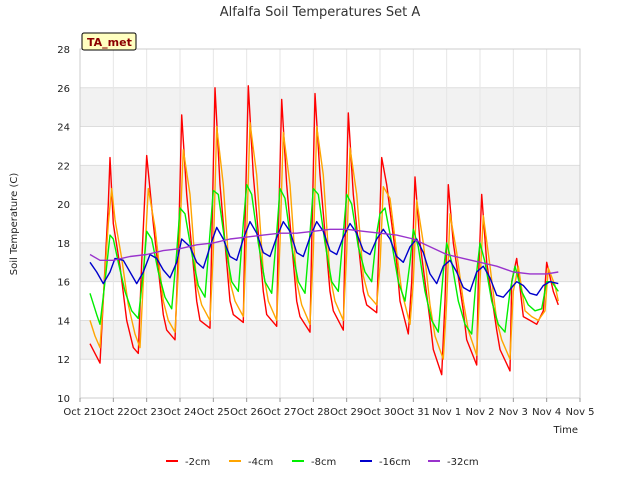  Describe the element at coordinates (479, 412) in the screenshot. I see `x-tick-label: Nov 2` at that location.